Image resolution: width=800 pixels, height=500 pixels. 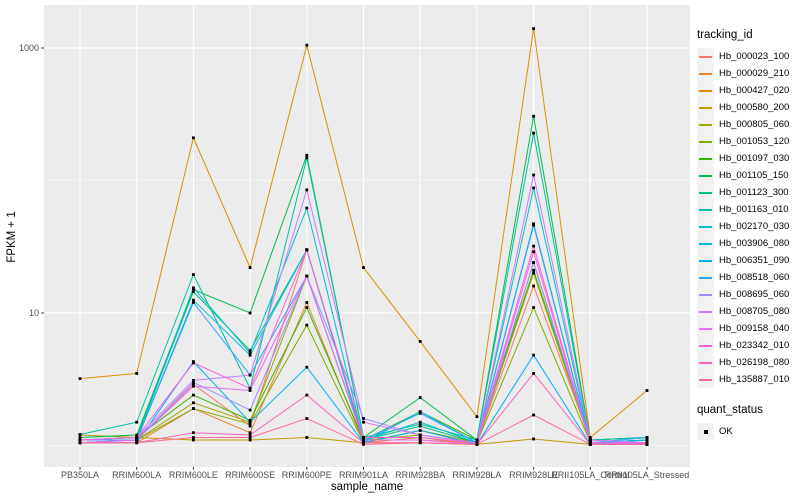 I want to click on x-tick-label: RRIM600LE, so click(x=193, y=475).